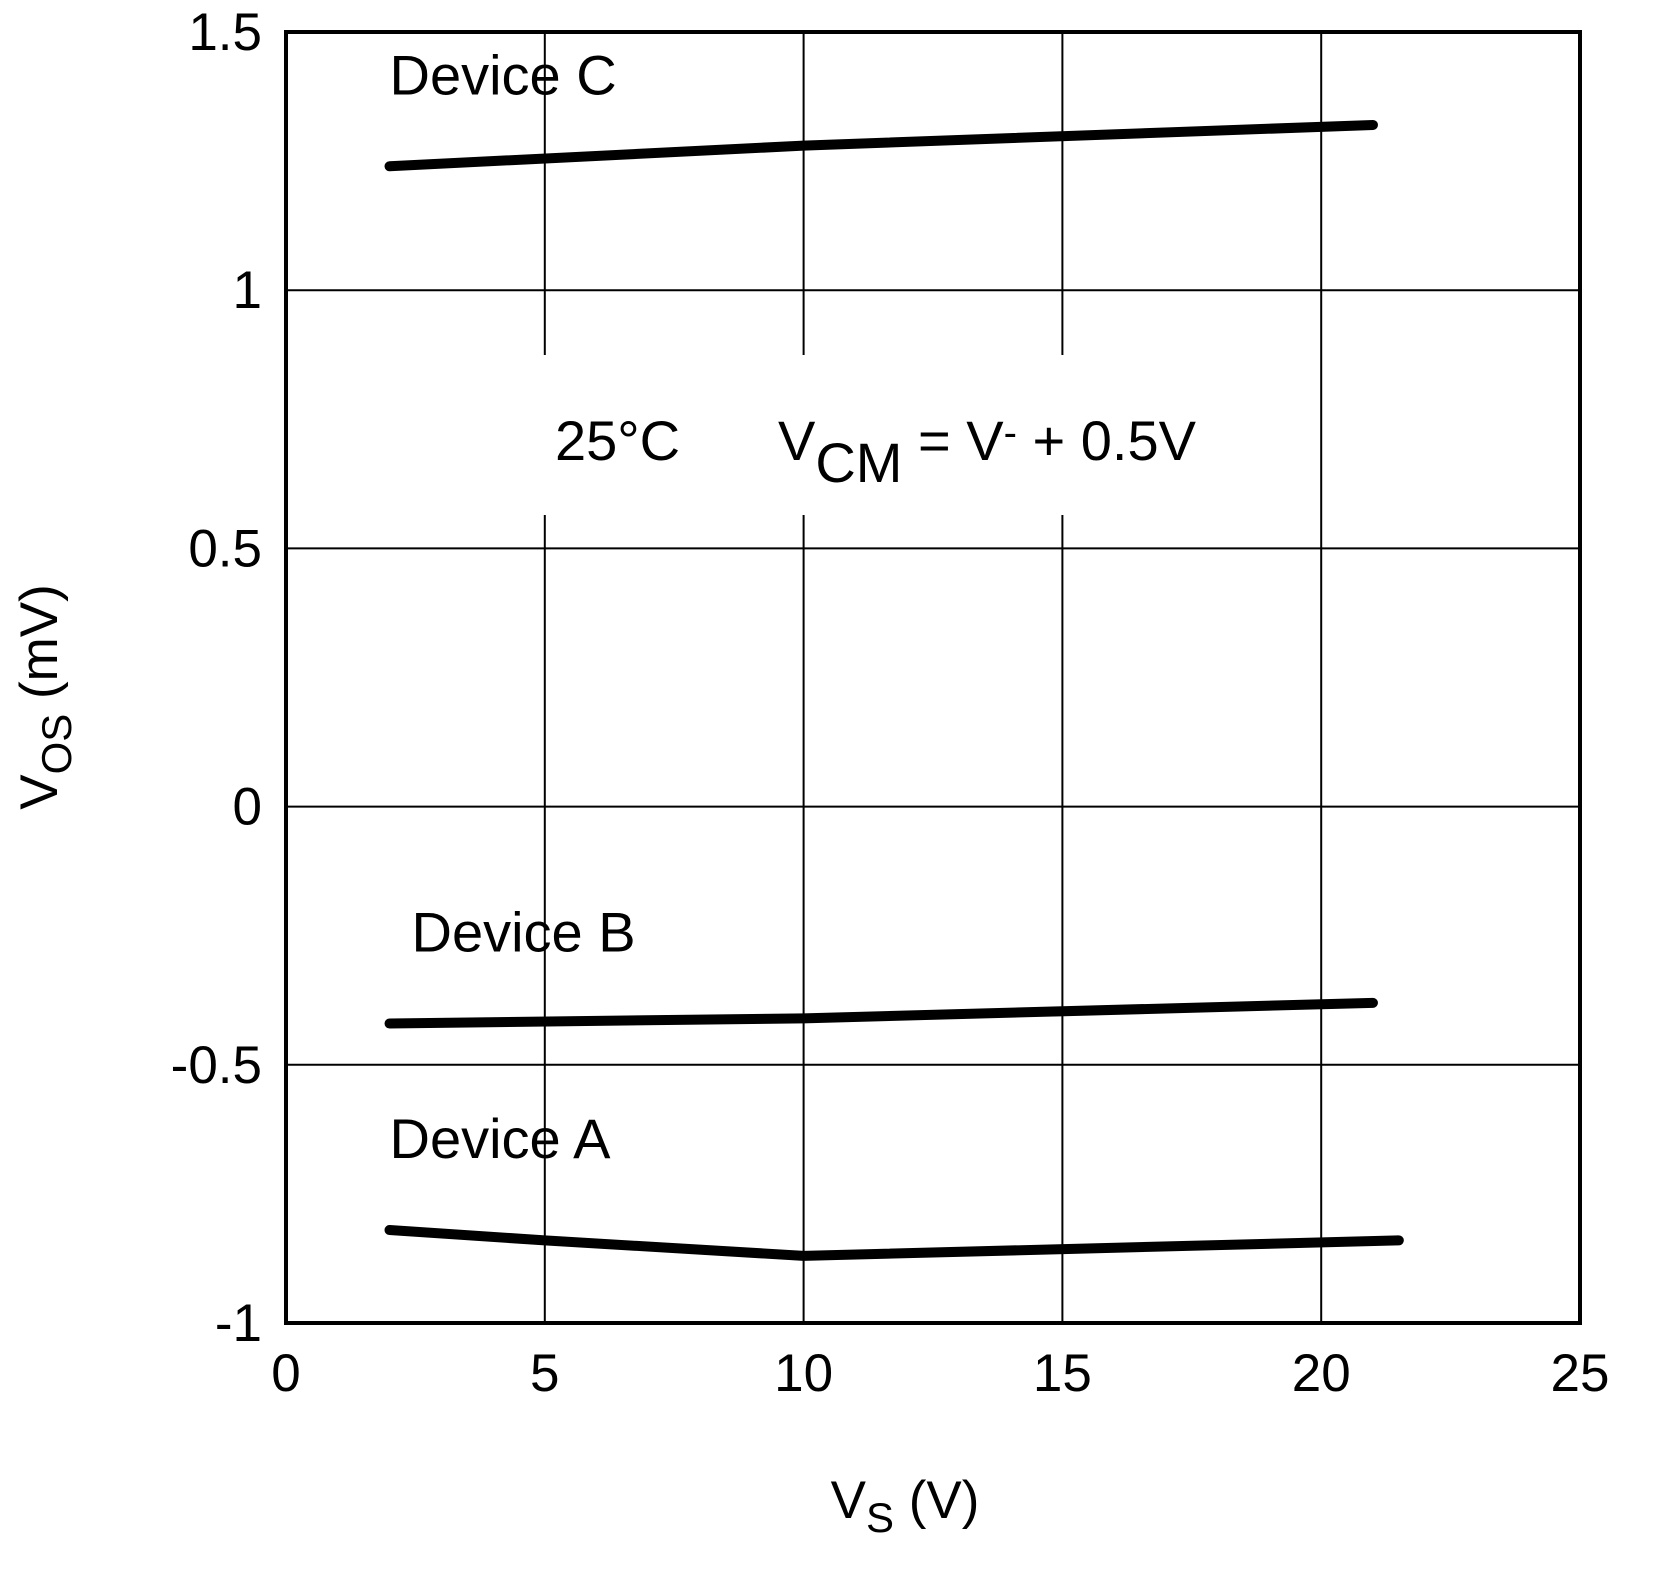 This screenshot has width=1664, height=1574. I want to click on y-tick-label: -0.5, so click(216, 1065).